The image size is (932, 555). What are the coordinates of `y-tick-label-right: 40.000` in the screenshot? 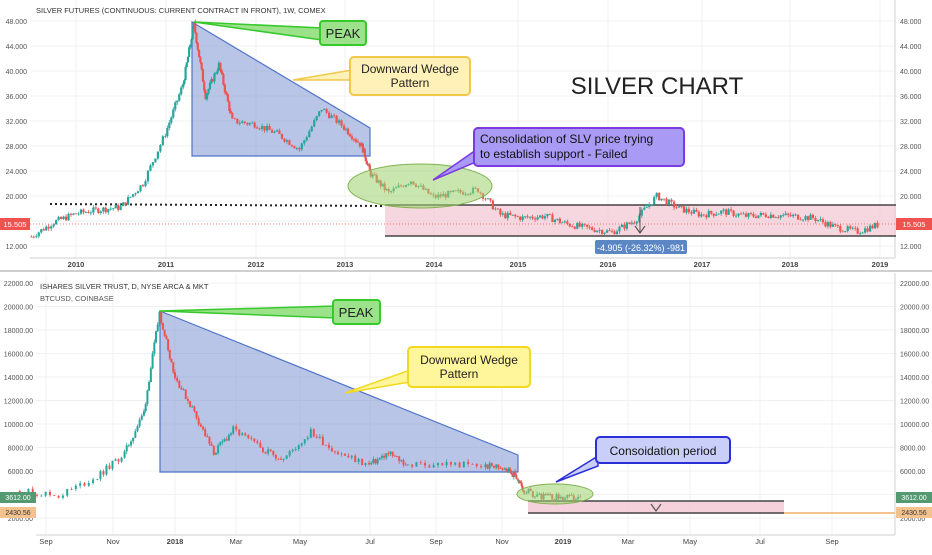 It's located at (911, 72).